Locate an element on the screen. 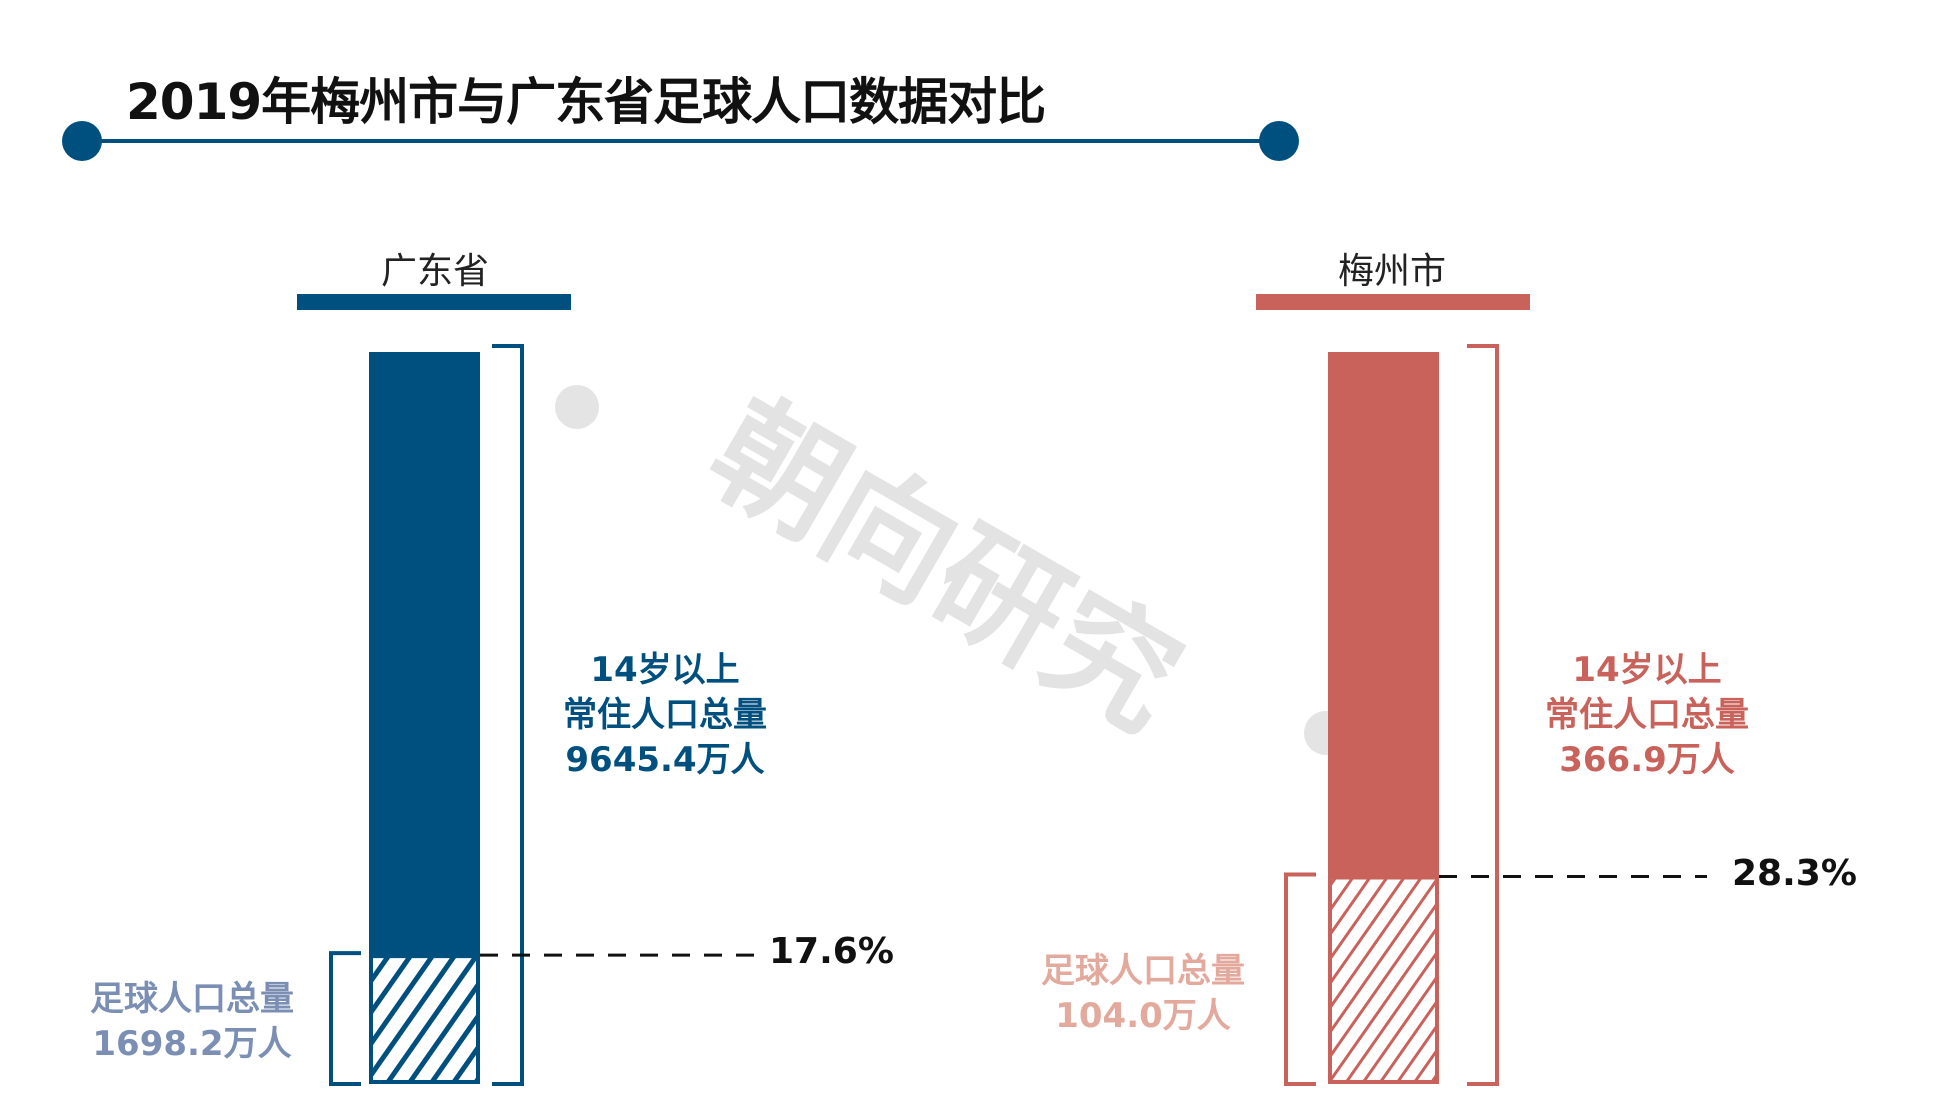 The width and height of the screenshot is (1954, 1106). total-label-guangdong: 14岁以上 常住人口总量 9645.4万人 is located at coordinates (665, 715).